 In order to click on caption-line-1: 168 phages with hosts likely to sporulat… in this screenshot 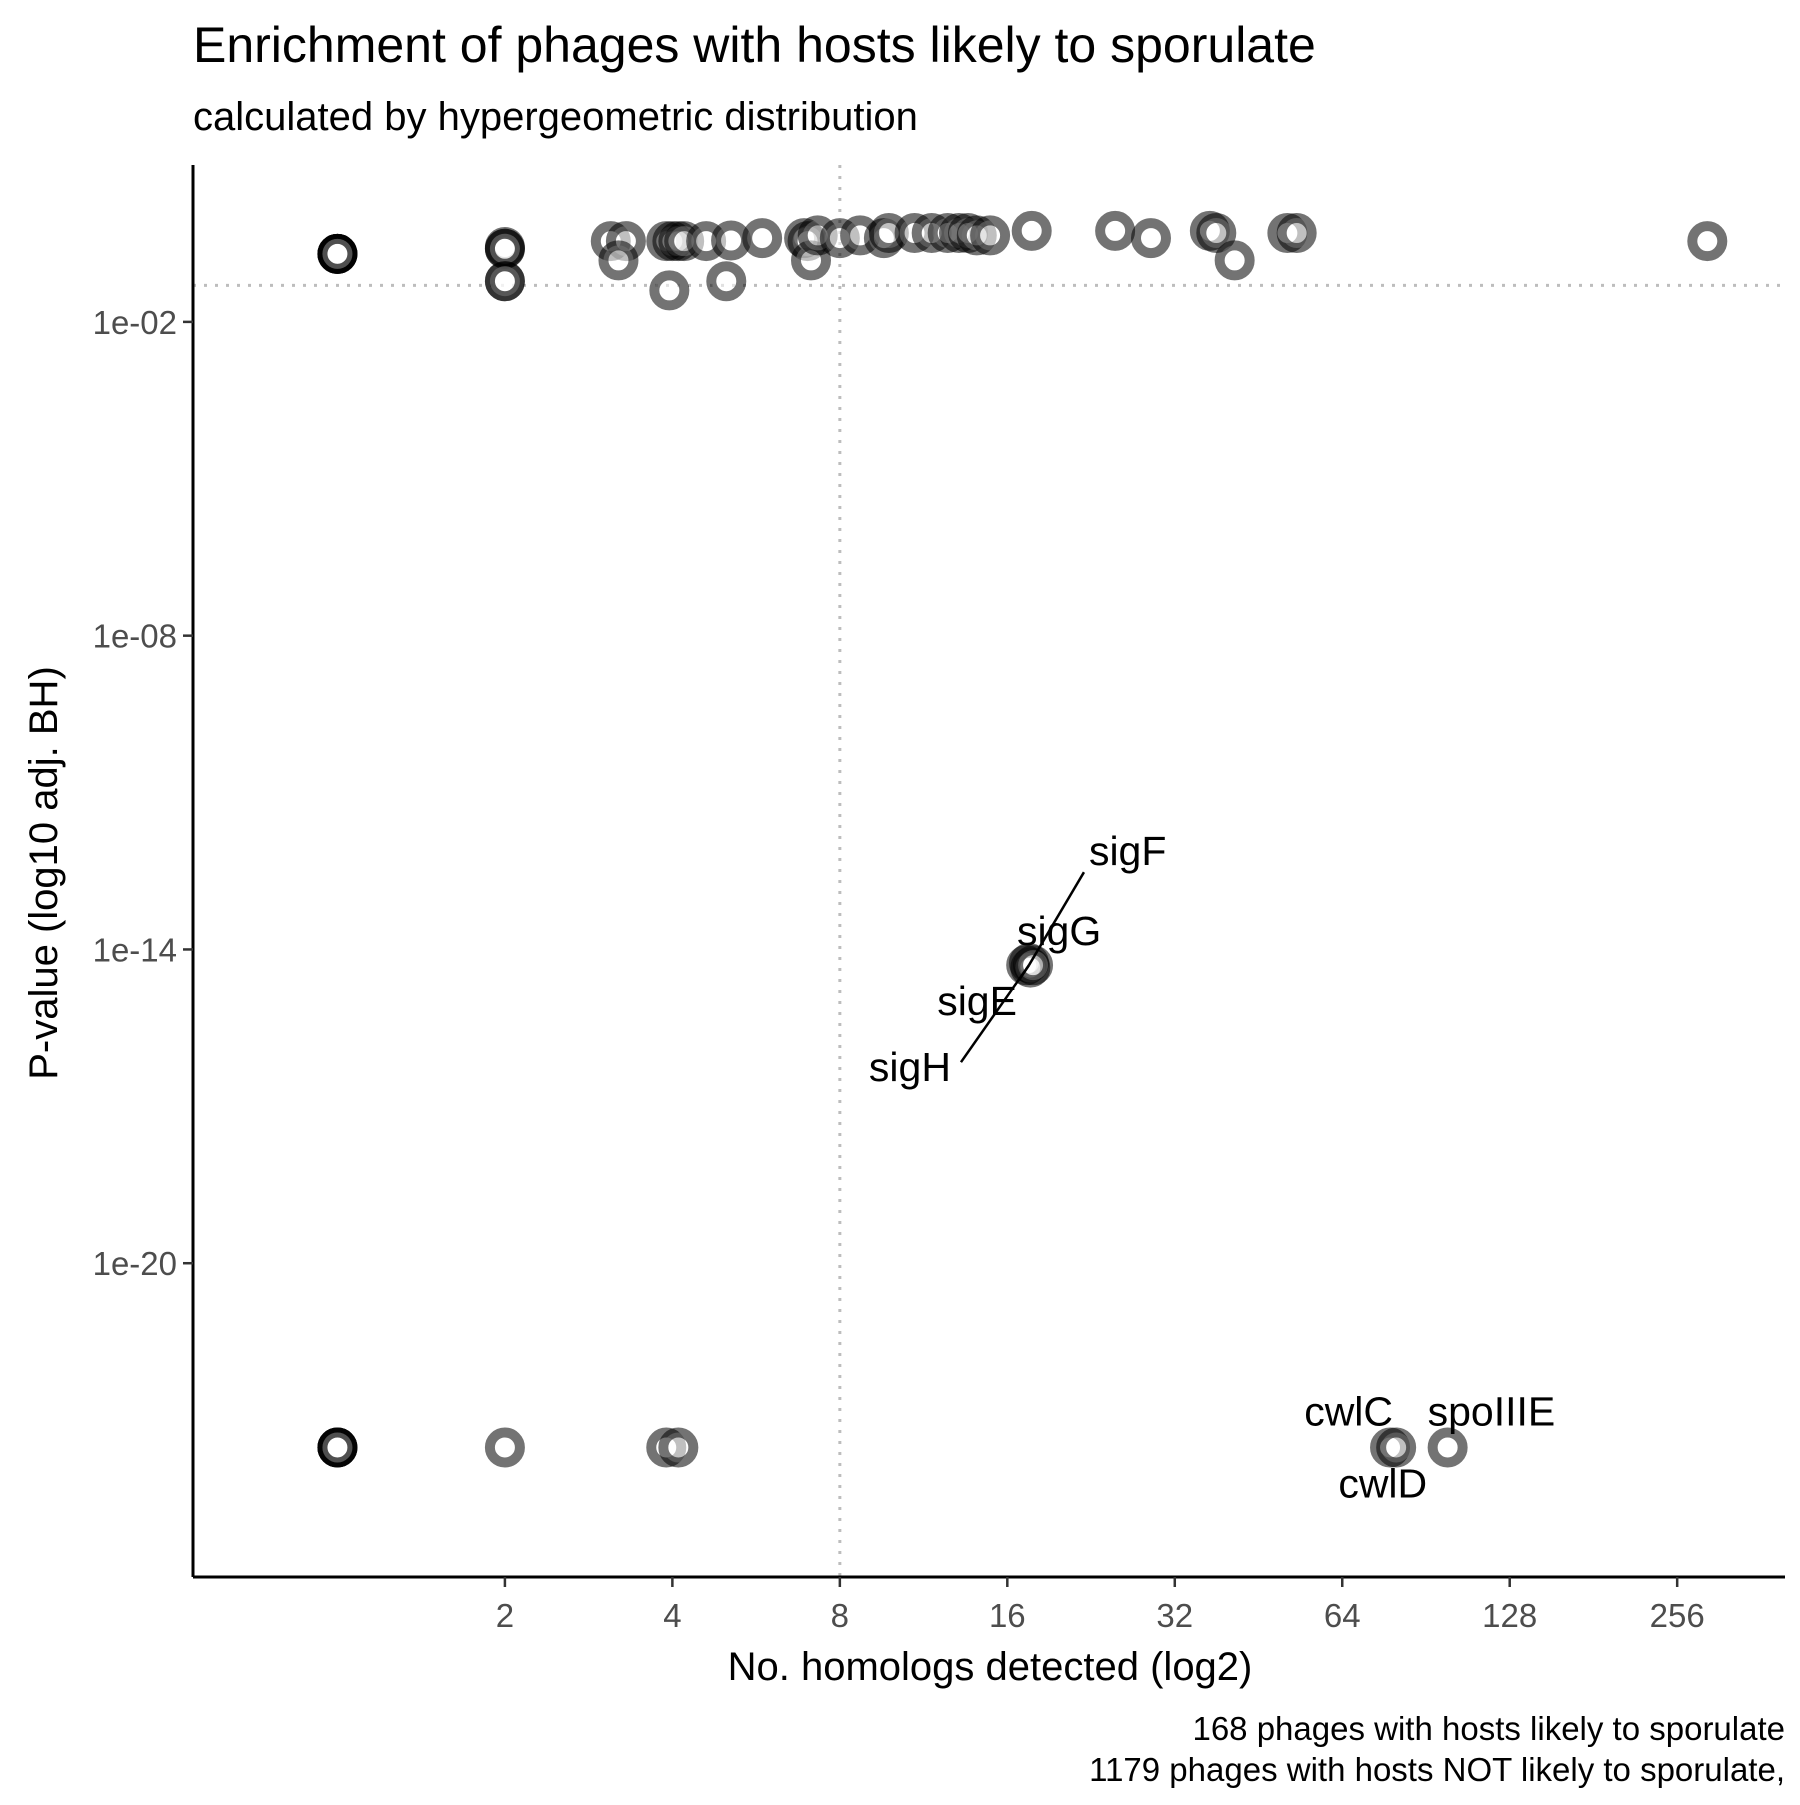, I will do `click(1488, 1728)`.